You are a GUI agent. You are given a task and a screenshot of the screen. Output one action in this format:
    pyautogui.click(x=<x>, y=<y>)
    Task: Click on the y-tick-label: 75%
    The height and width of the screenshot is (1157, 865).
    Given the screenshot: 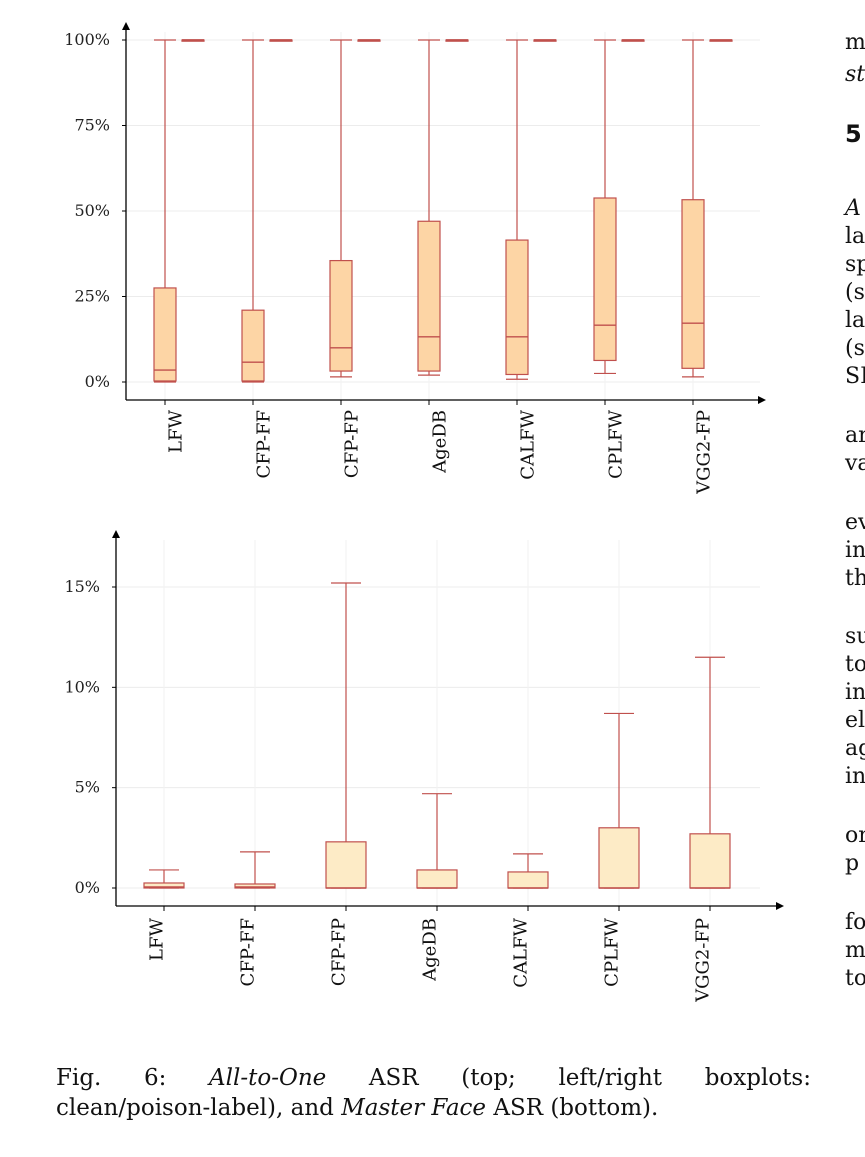 What is the action you would take?
    pyautogui.click(x=92, y=125)
    